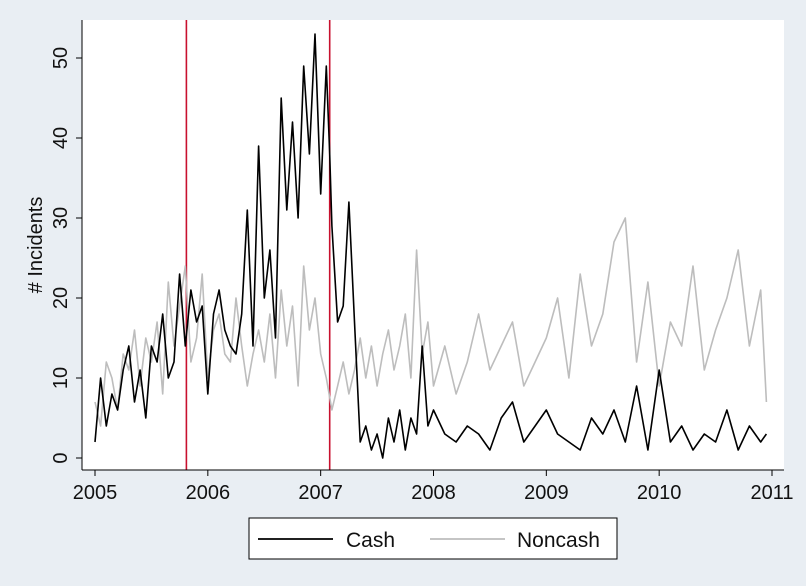  What do you see at coordinates (95, 493) in the screenshot?
I see `x-tick-label: 2005` at bounding box center [95, 493].